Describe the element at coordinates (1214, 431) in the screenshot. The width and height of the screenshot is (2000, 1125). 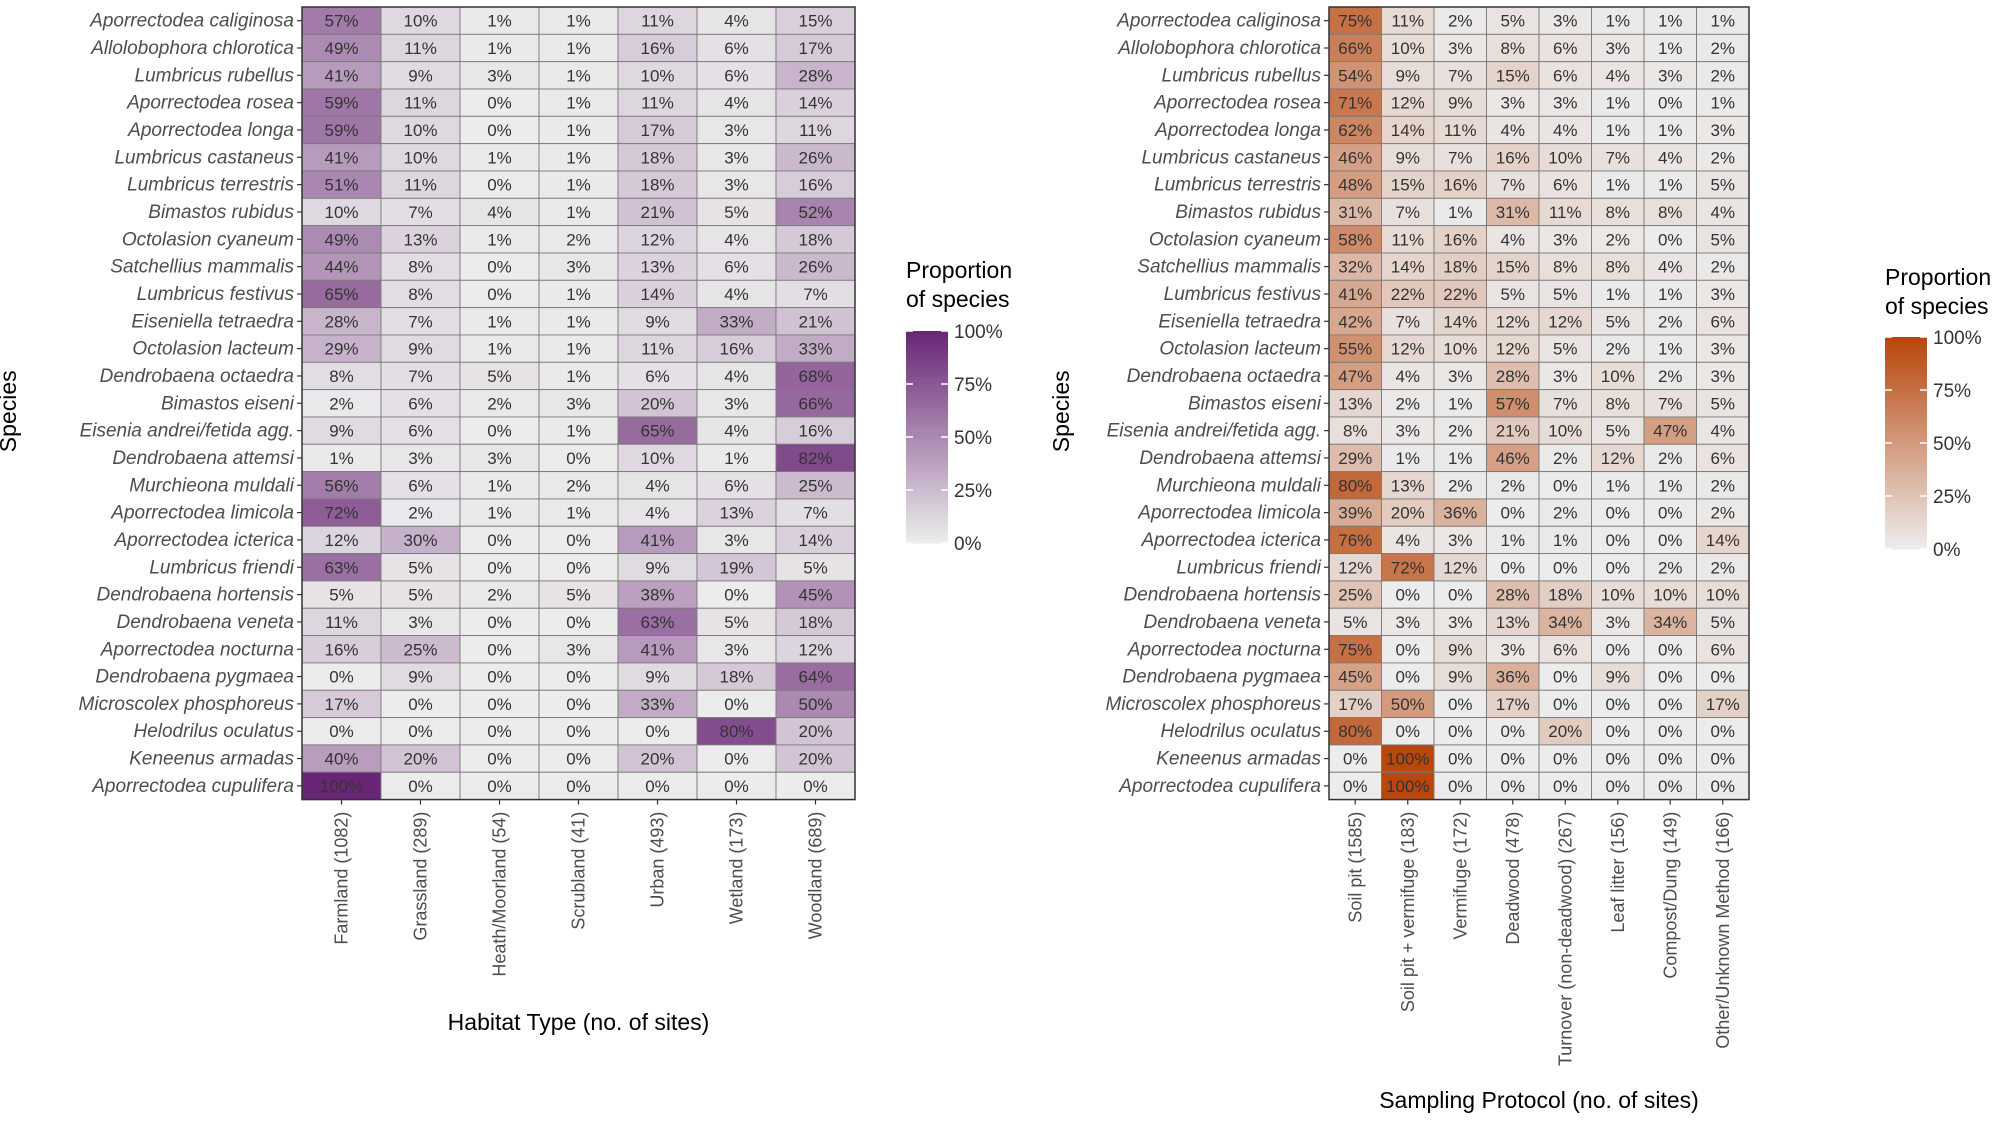
I see `y-tick-label: Eisenia andrei/fetida agg.` at that location.